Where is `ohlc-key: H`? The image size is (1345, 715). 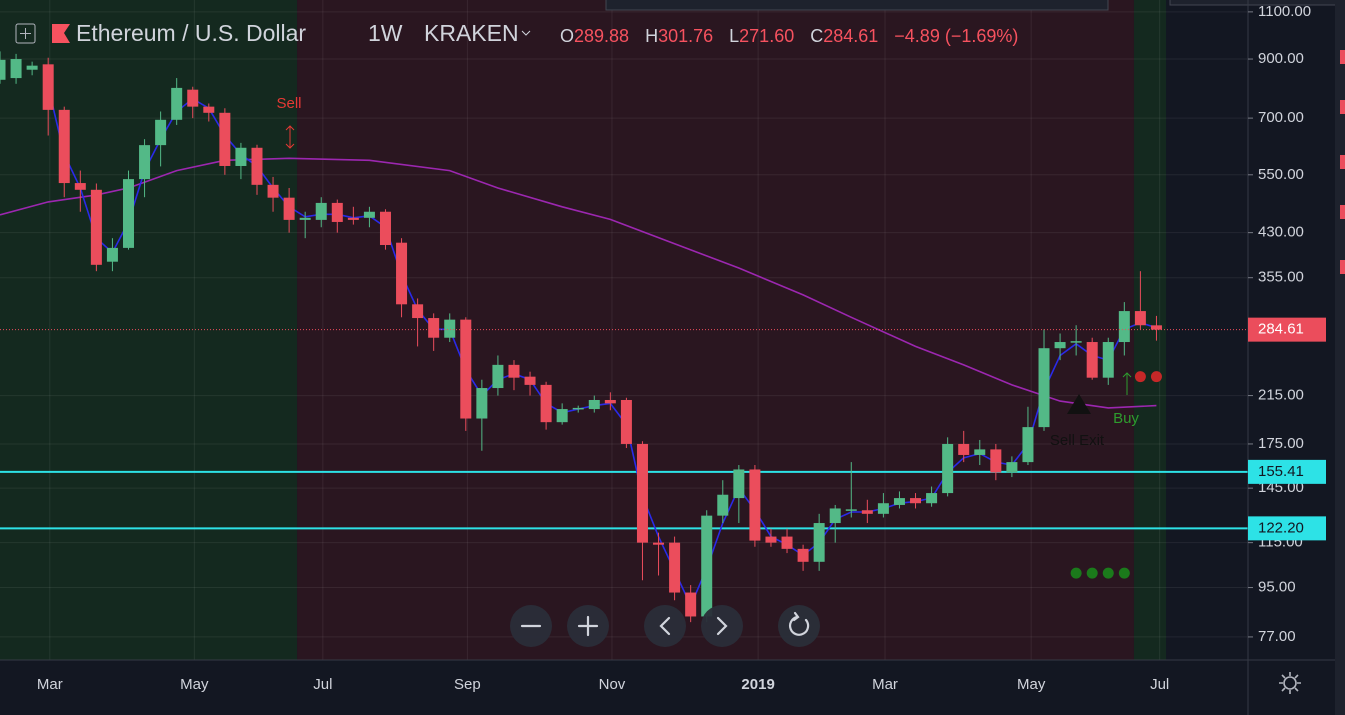
ohlc-key: H is located at coordinates (651, 36).